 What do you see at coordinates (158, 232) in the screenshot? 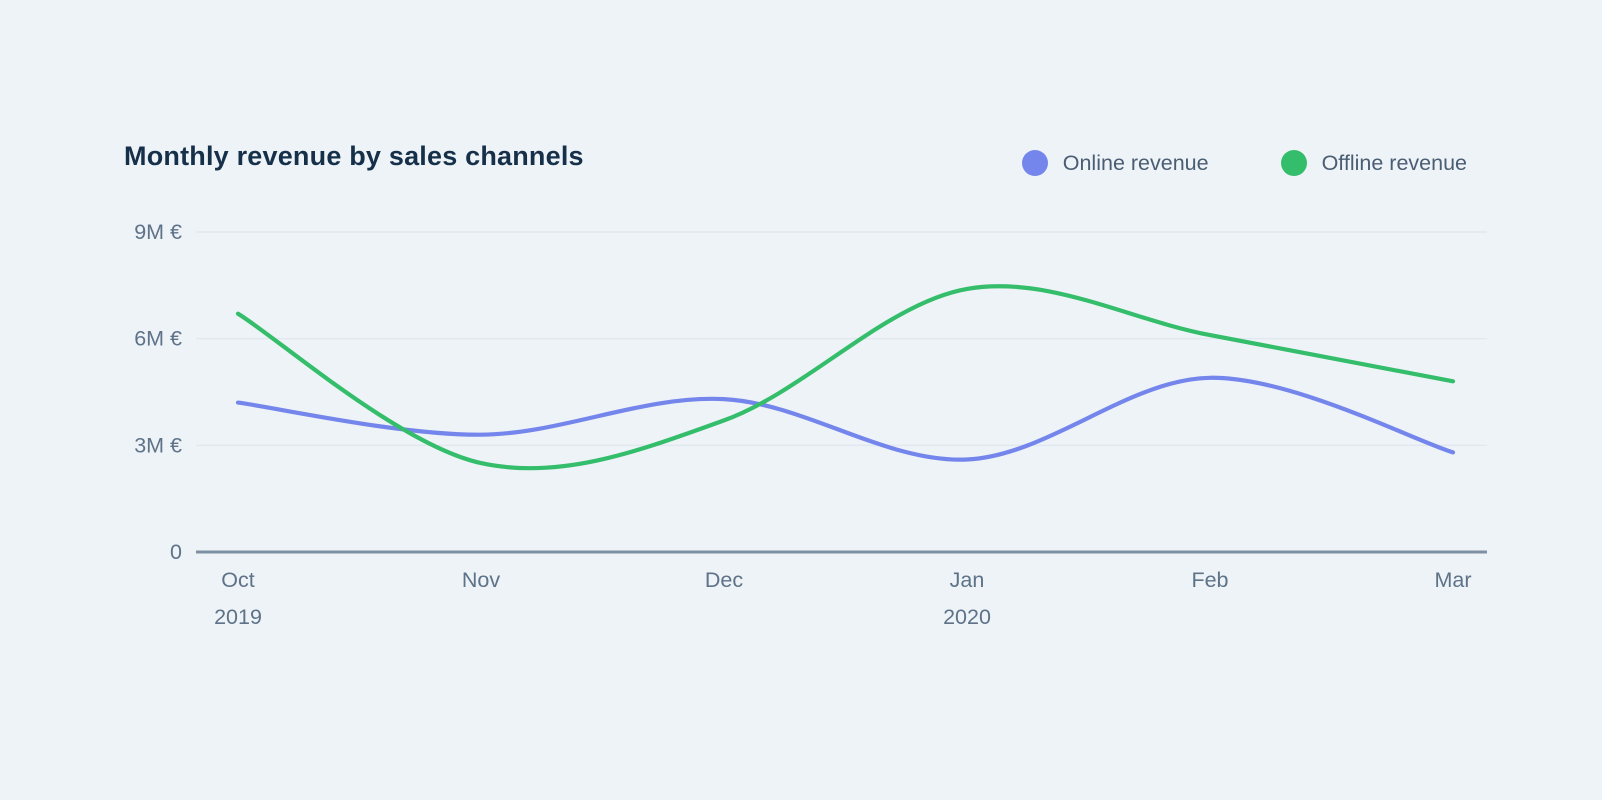
I see `y-tick-label: 9M €` at bounding box center [158, 232].